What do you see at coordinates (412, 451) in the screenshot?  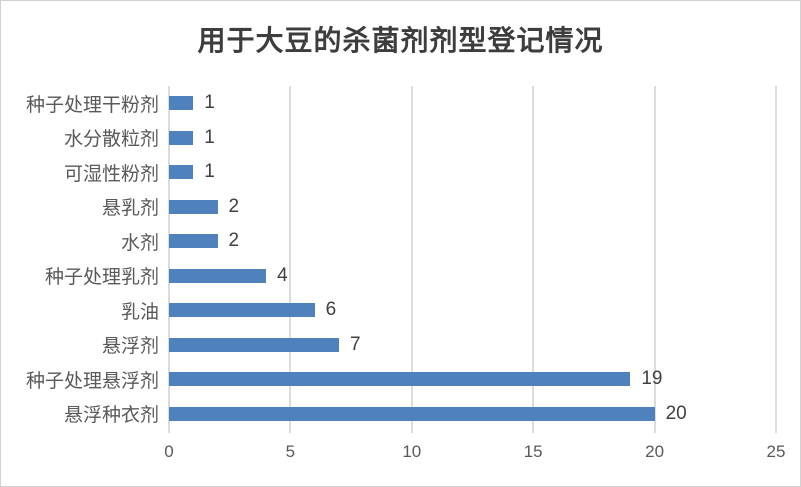 I see `x-tick-label: 10` at bounding box center [412, 451].